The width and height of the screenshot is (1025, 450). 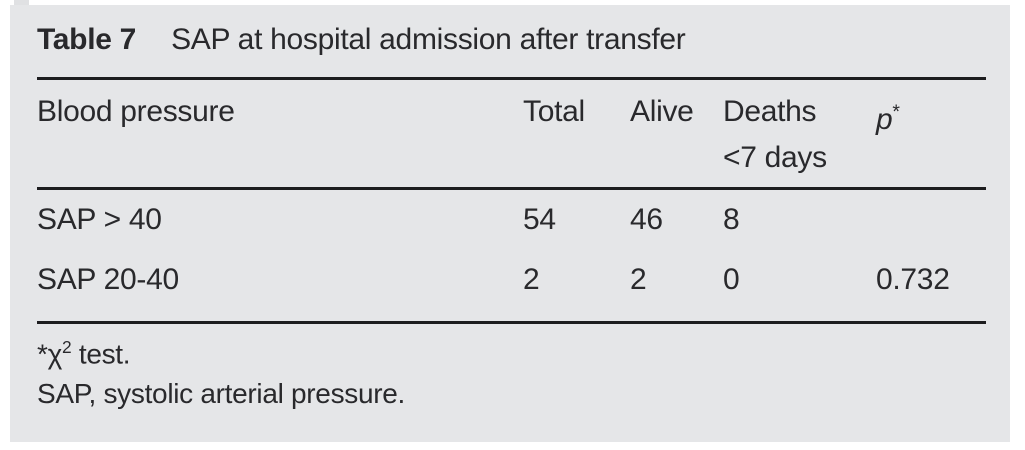 What do you see at coordinates (539, 219) in the screenshot?
I see `cell-total: 54` at bounding box center [539, 219].